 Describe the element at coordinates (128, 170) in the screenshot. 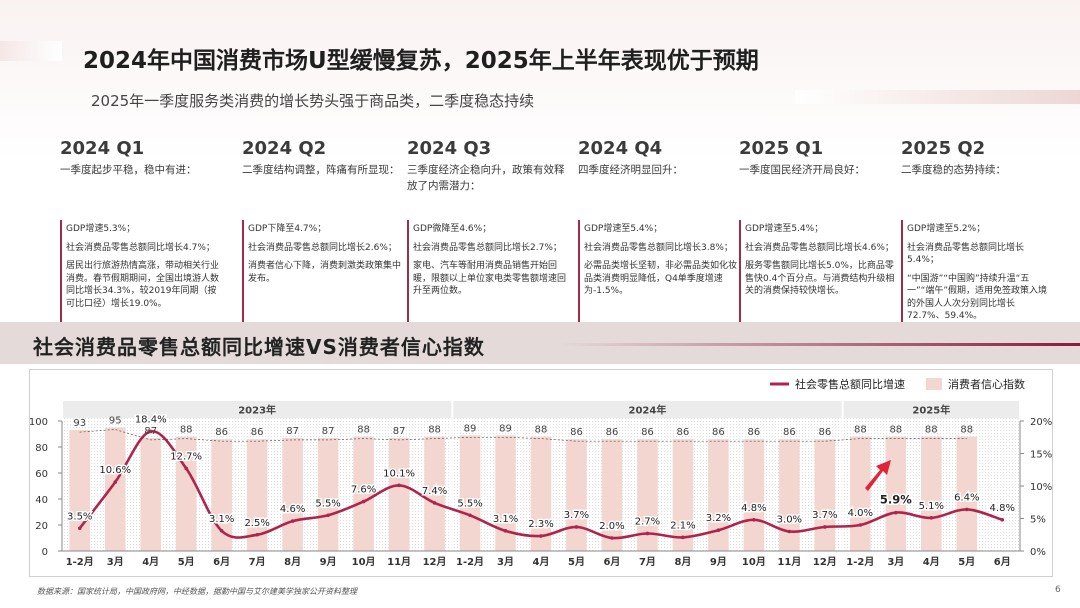

I see `quarter-lead: 一季度起步平稳，稳中有进：` at that location.